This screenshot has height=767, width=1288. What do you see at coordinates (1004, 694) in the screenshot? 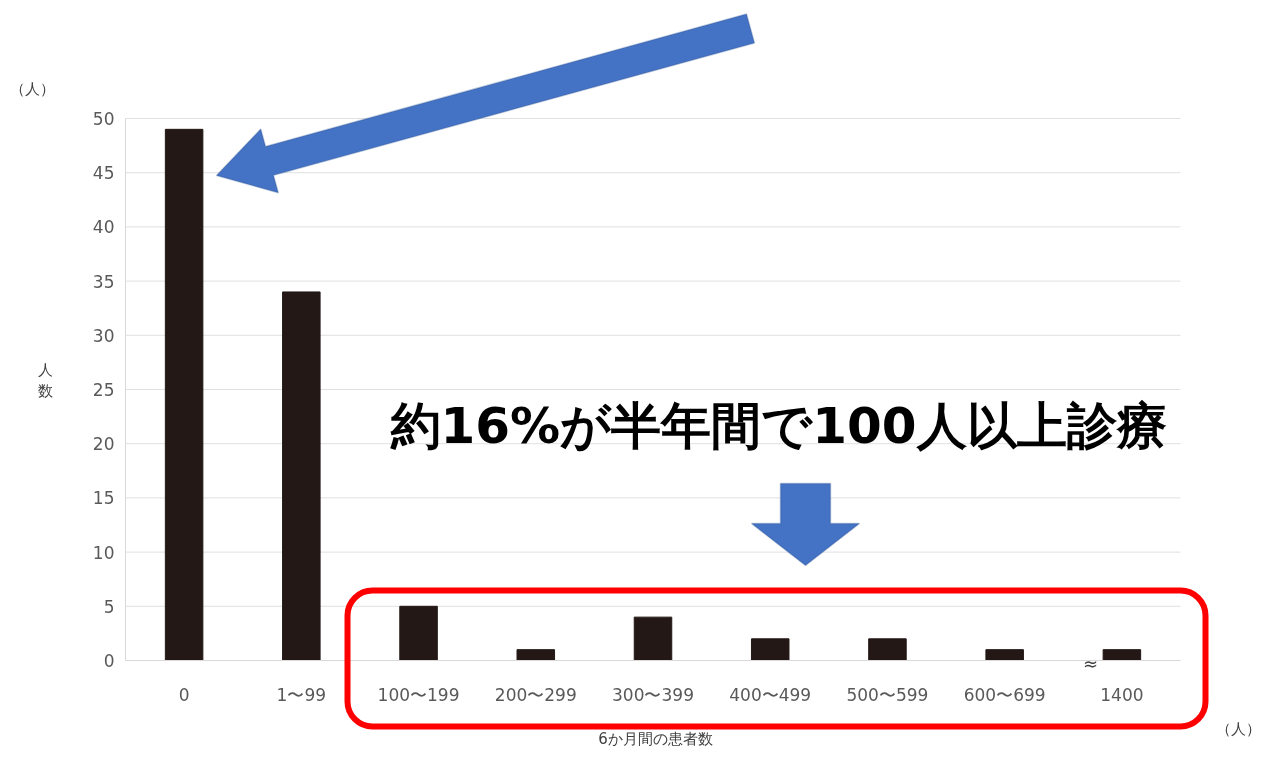
I see `x-tick-label: 600〜699` at bounding box center [1004, 694].